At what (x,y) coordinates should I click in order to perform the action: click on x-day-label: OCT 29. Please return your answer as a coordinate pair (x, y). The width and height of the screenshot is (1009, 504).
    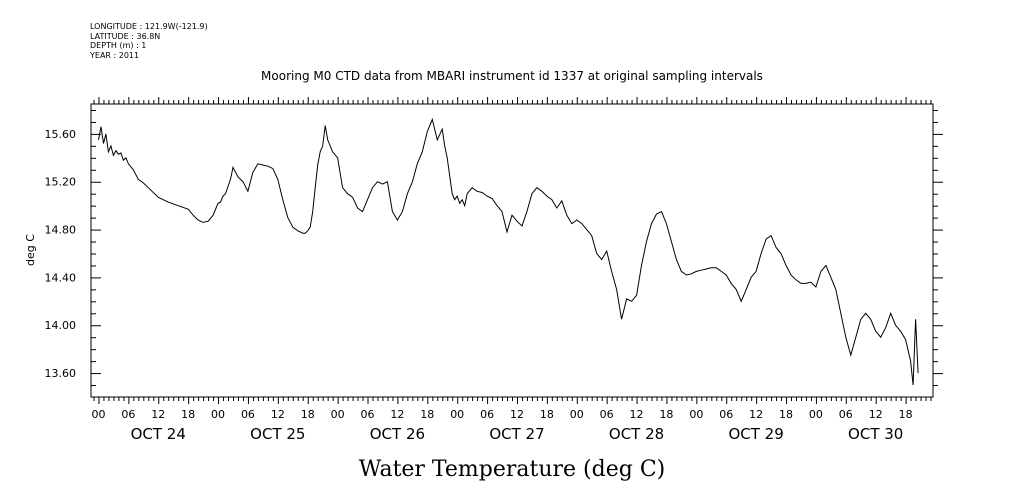
    Looking at the image, I should click on (755, 434).